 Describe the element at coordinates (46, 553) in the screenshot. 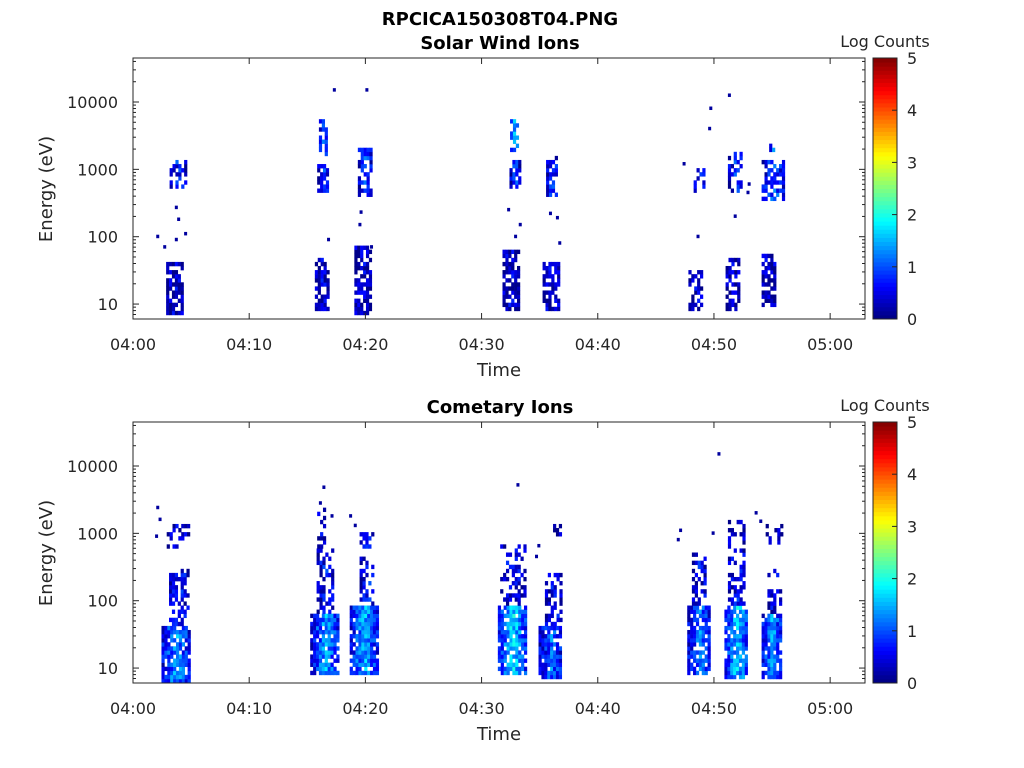

I see `y-axis-label: Energy (eV)` at that location.